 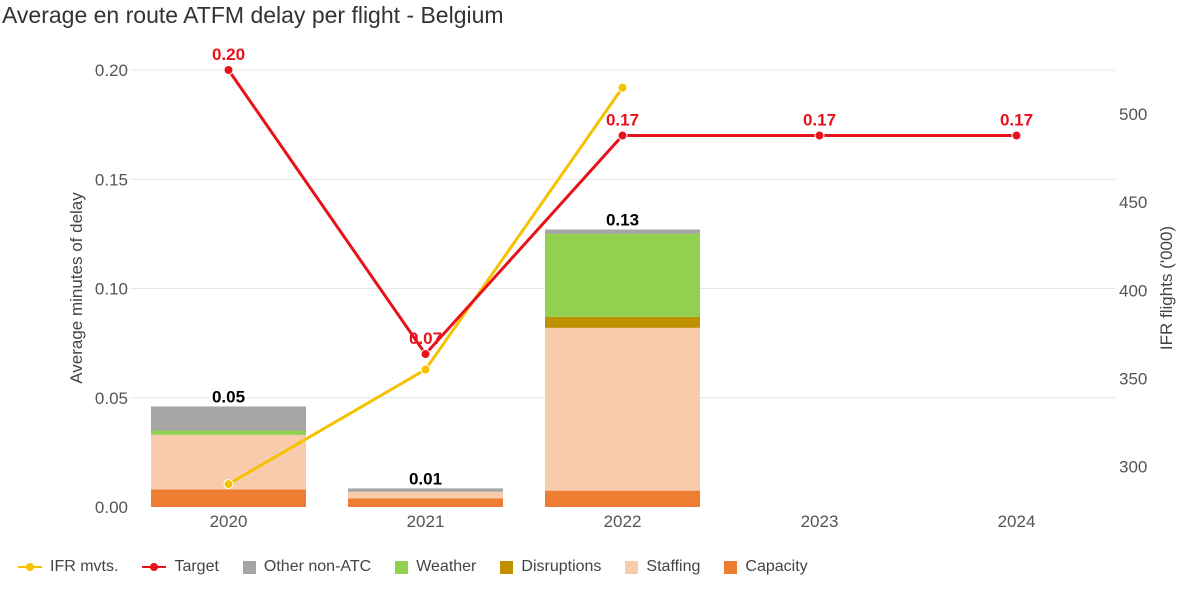 What do you see at coordinates (76, 288) in the screenshot?
I see `y-axis-title: Average minutes of delay` at bounding box center [76, 288].